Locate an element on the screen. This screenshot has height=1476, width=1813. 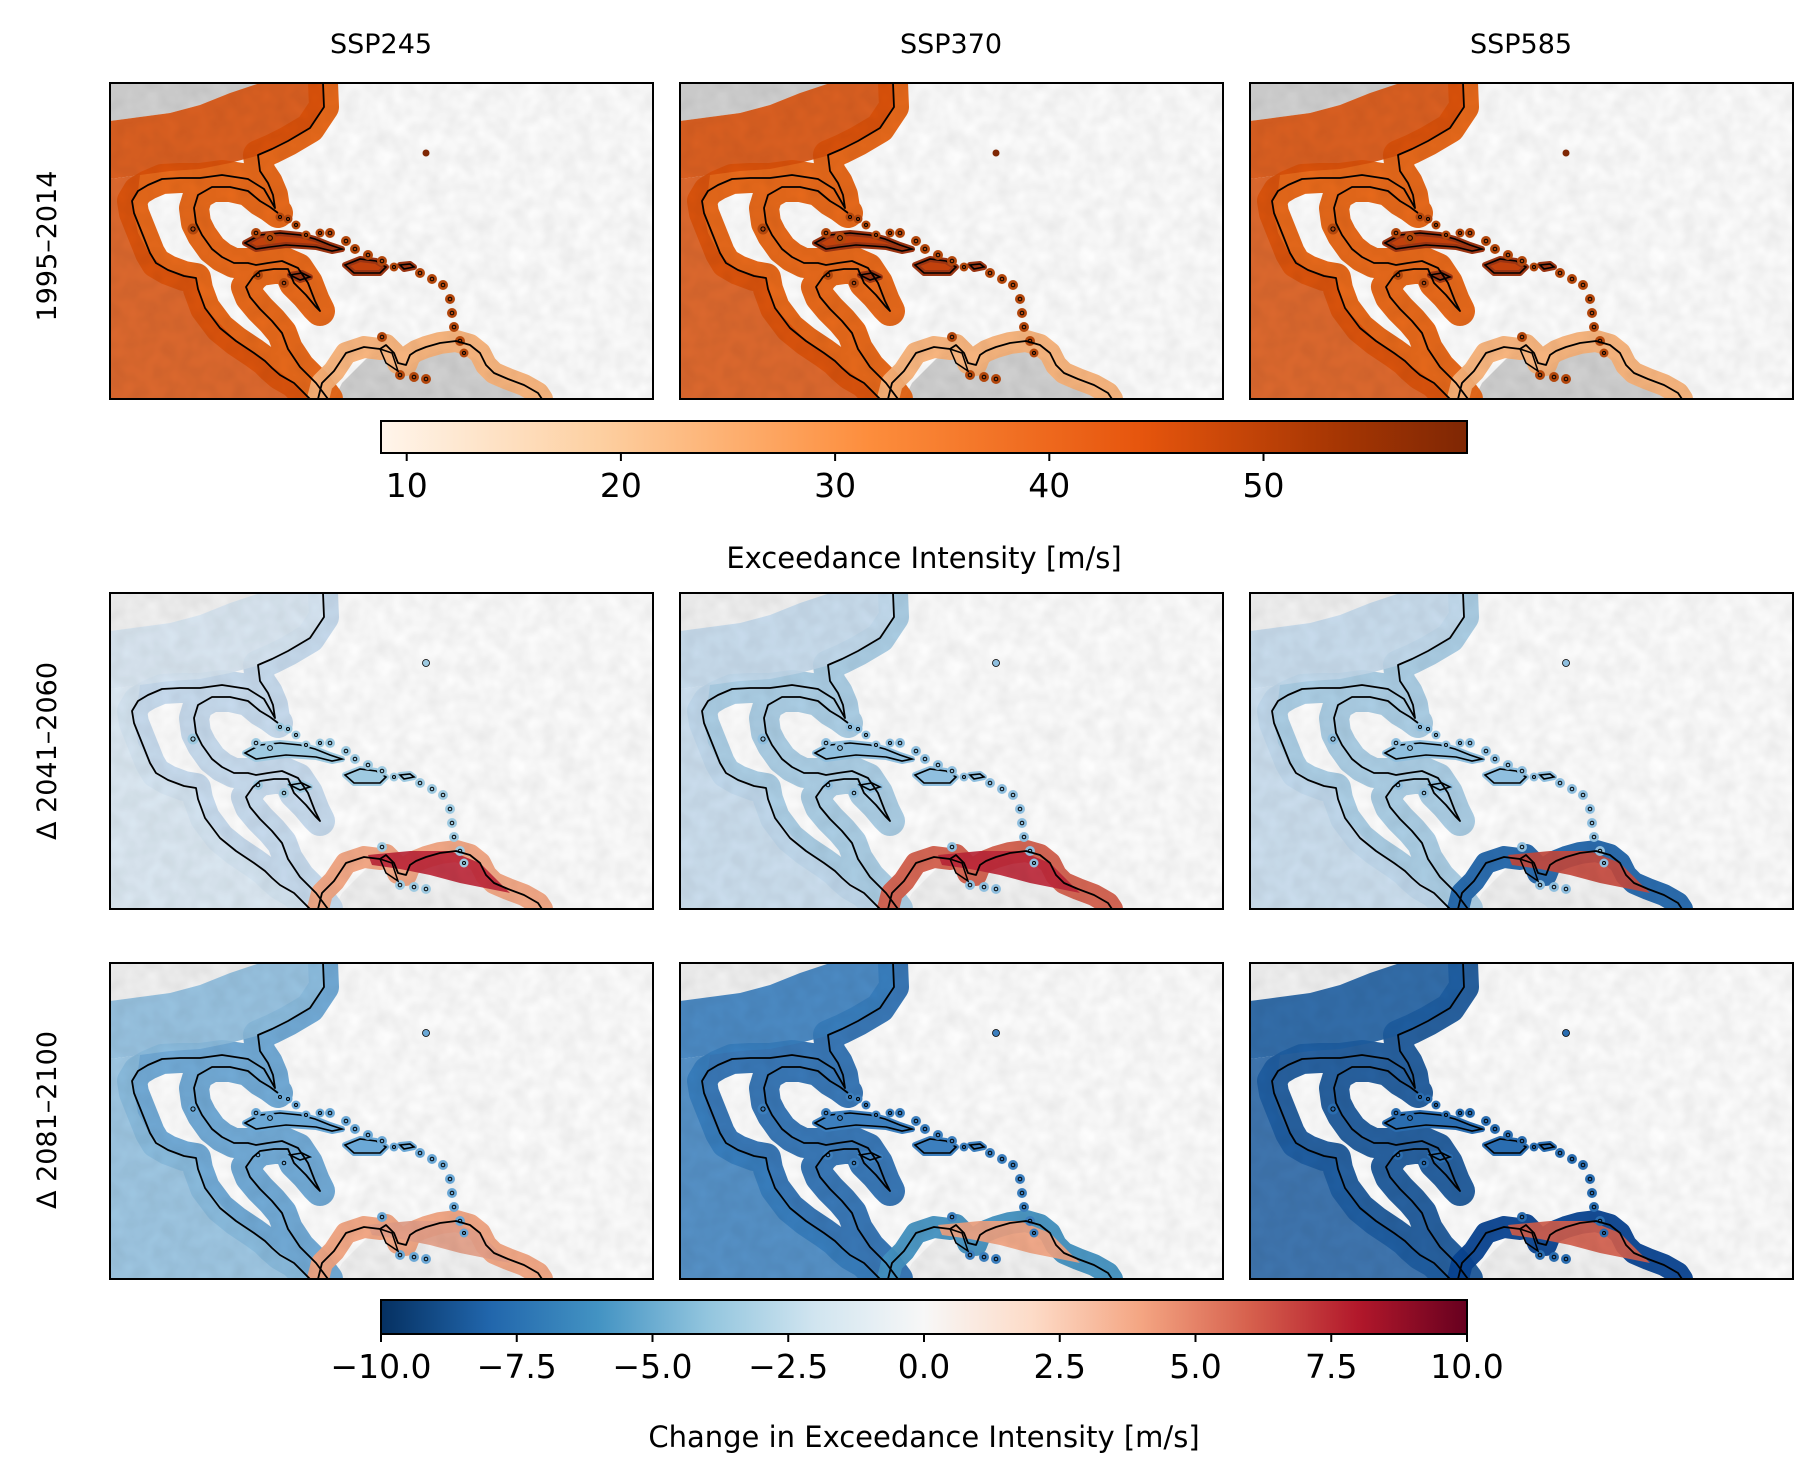
map-panel-r1c0 is located at coordinates (381, 751).